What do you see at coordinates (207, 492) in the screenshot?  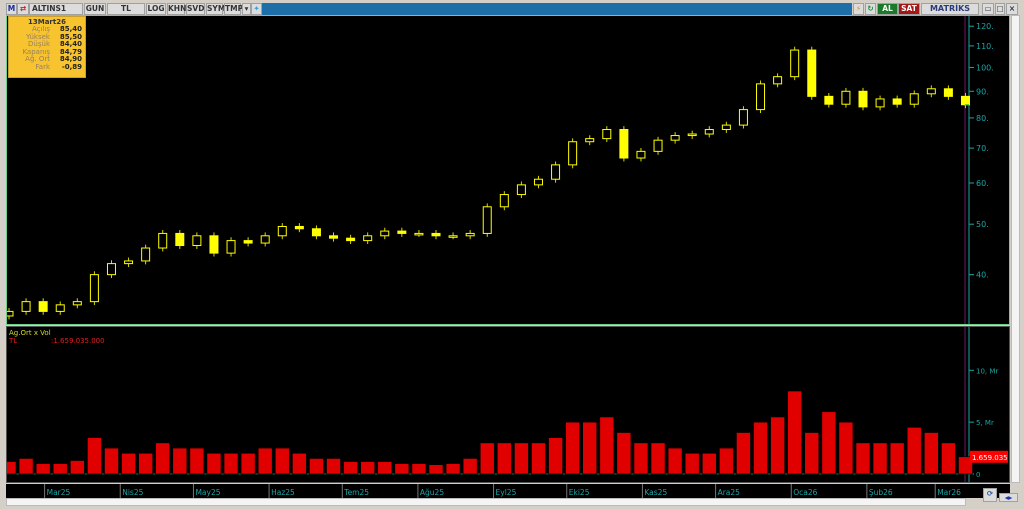 I see `x-tick-label: May25` at bounding box center [207, 492].